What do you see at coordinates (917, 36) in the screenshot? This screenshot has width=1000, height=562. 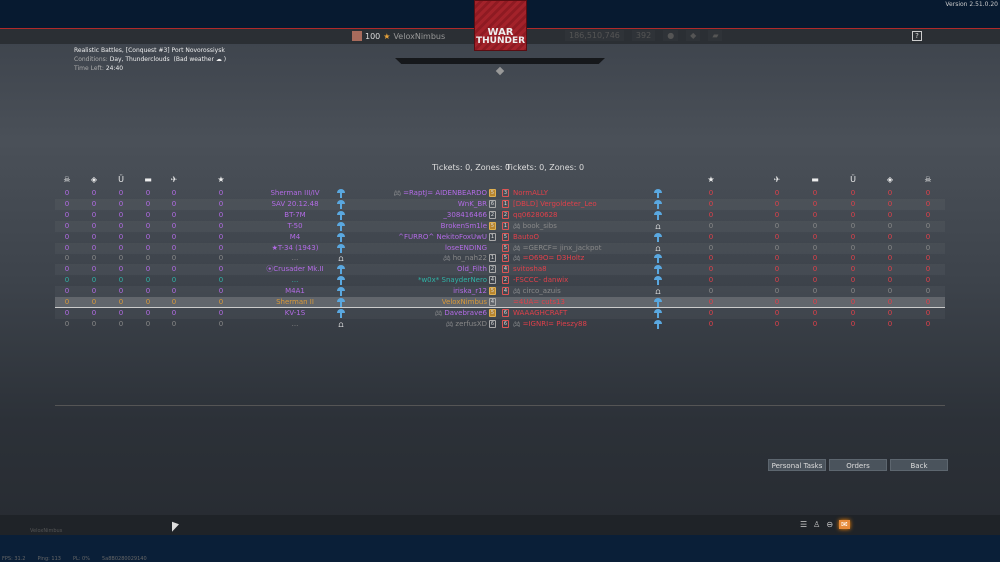 I see `help-button: ?` at bounding box center [917, 36].